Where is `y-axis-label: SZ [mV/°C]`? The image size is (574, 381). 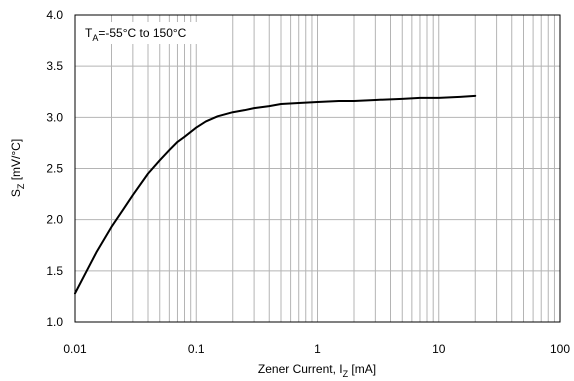
y-axis-label: SZ [mV/°C] is located at coordinates (17, 168).